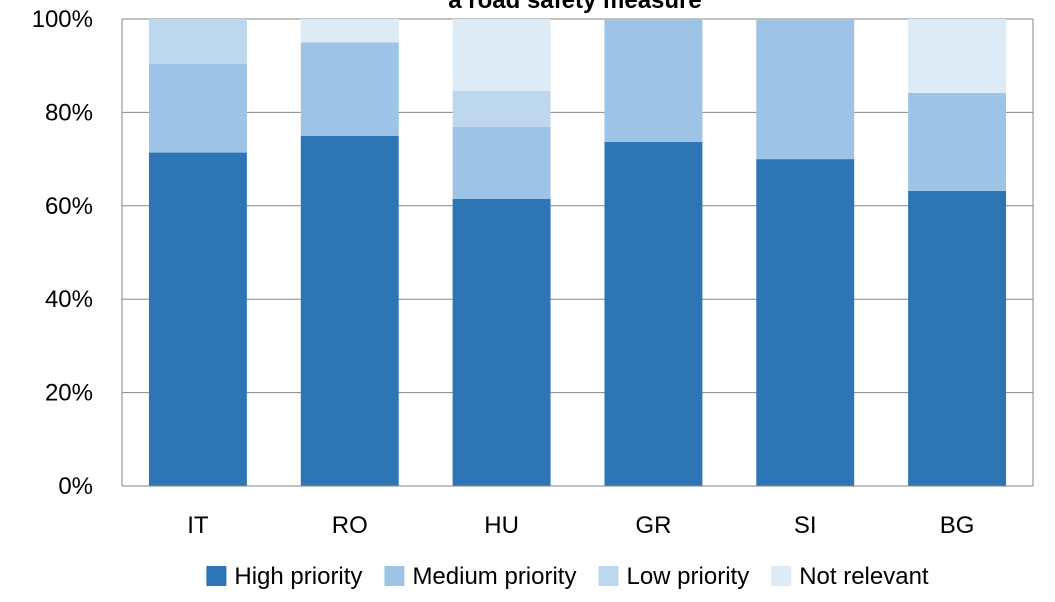  Describe the element at coordinates (69, 299) in the screenshot. I see `y-tick-label: 40%` at that location.